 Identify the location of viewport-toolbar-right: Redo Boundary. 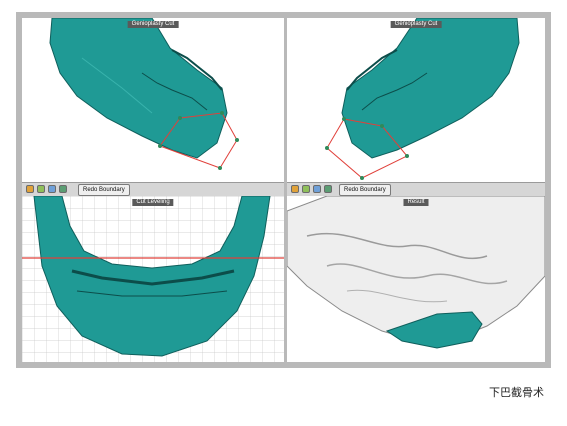
(416, 189).